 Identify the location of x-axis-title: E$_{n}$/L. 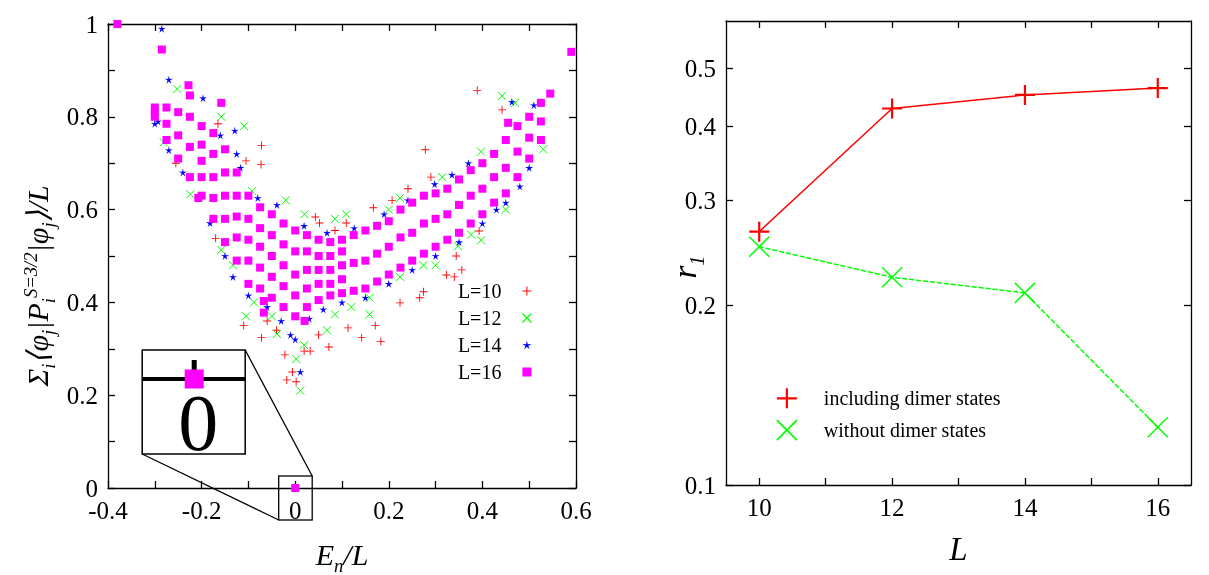
(342, 556).